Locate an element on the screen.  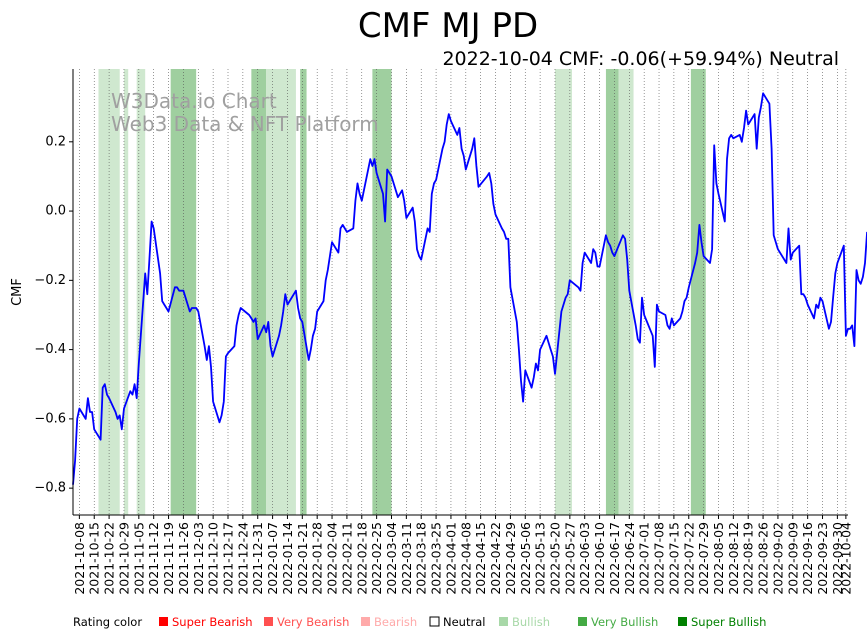
x-tick-label: 2022-07-01 is located at coordinates (644, 558).